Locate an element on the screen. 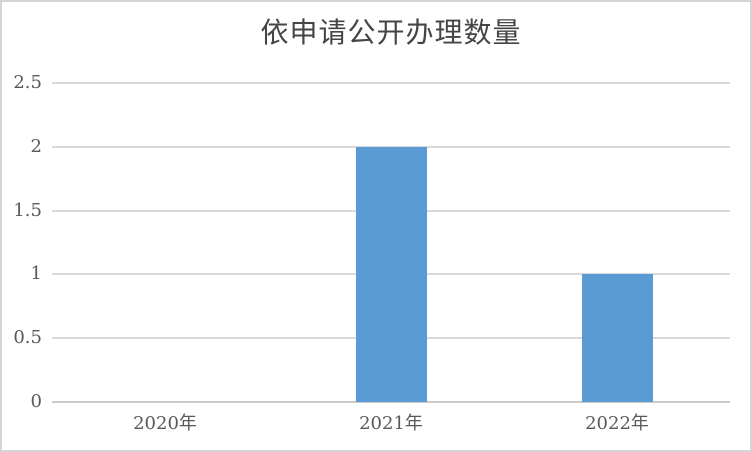 The width and height of the screenshot is (752, 452). y-tick-label: 2 is located at coordinates (36, 146).